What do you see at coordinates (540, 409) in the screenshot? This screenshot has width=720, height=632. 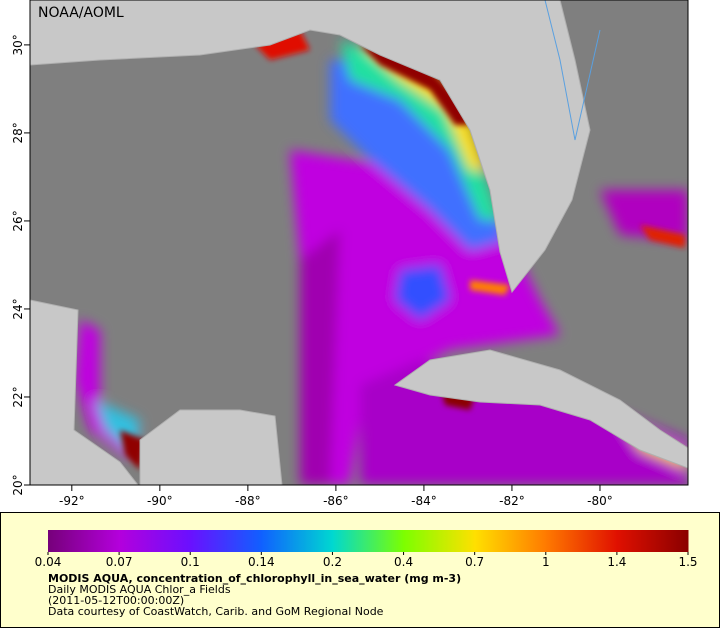 I see `cuba-land` at bounding box center [540, 409].